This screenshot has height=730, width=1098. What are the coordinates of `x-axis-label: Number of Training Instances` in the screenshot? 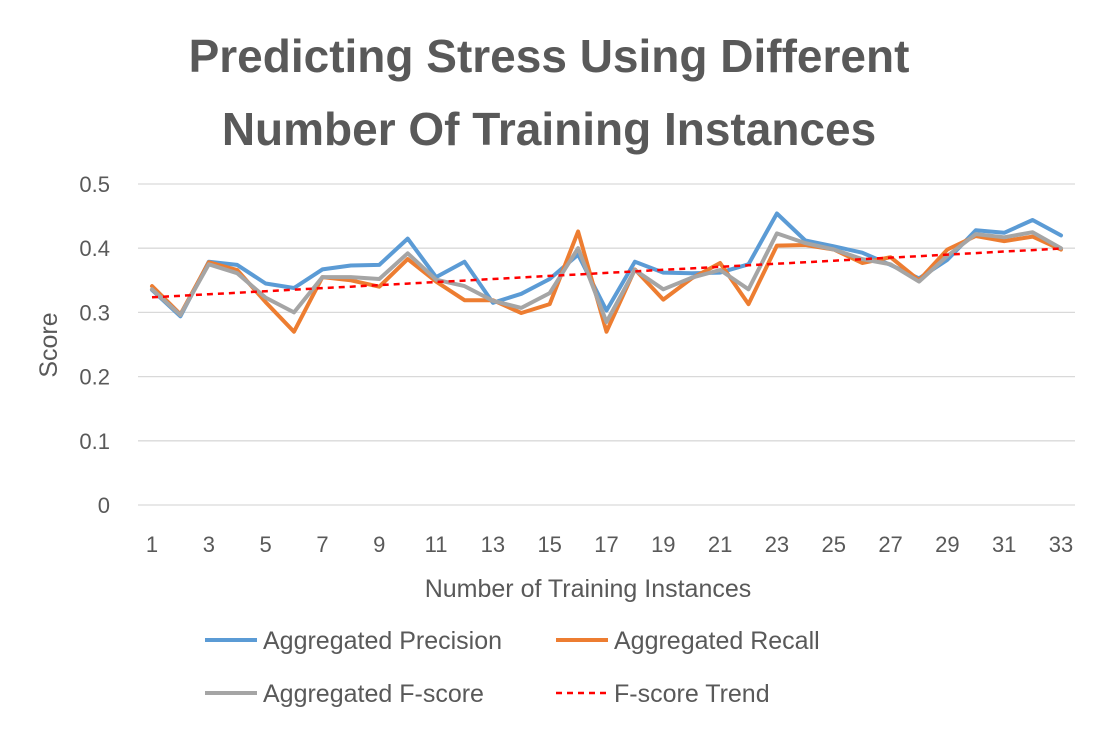 It's located at (588, 589).